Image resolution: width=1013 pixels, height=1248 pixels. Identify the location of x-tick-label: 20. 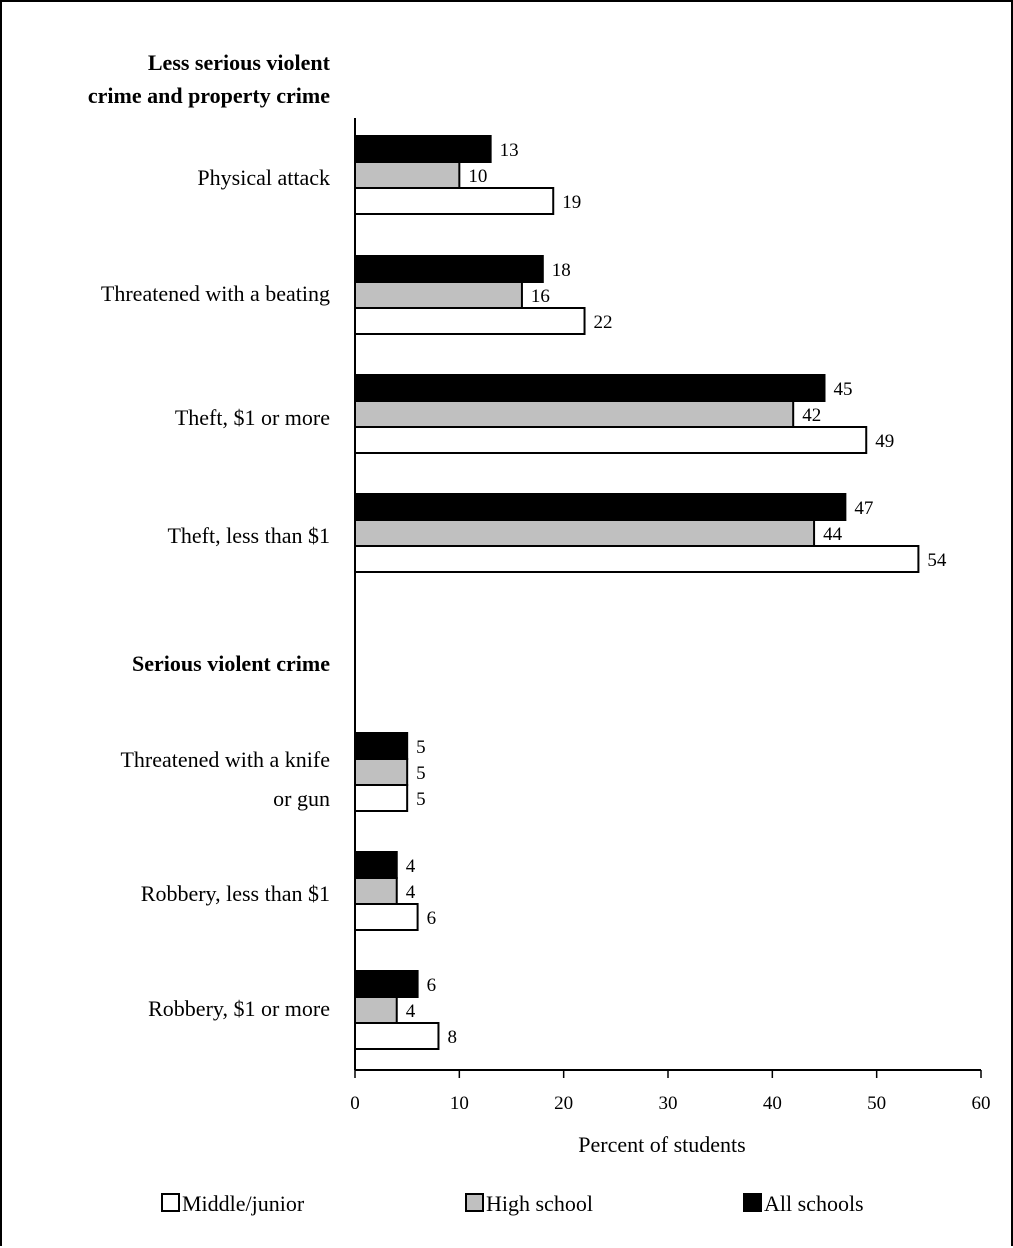
(563, 1103).